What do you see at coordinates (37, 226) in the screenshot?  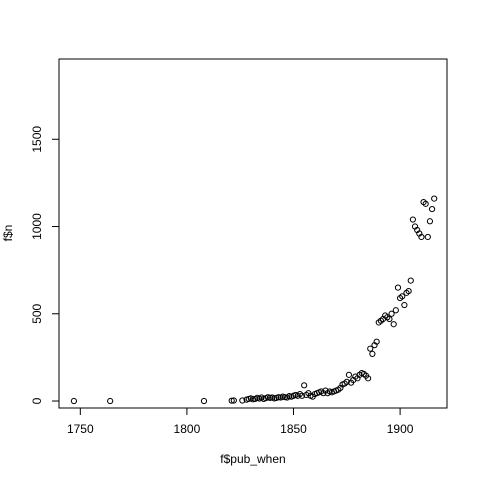 I see `y-tick-label: 1000` at bounding box center [37, 226].